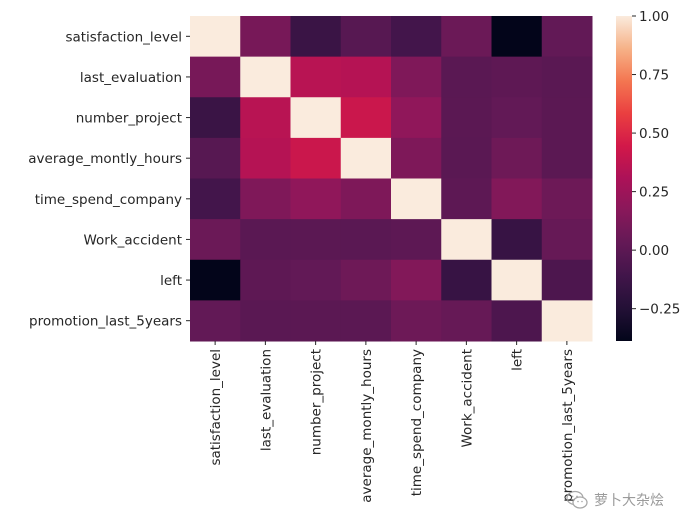 The width and height of the screenshot is (698, 532). Describe the element at coordinates (568, 425) in the screenshot. I see `x-tick-label: promotion_last_5years` at that location.